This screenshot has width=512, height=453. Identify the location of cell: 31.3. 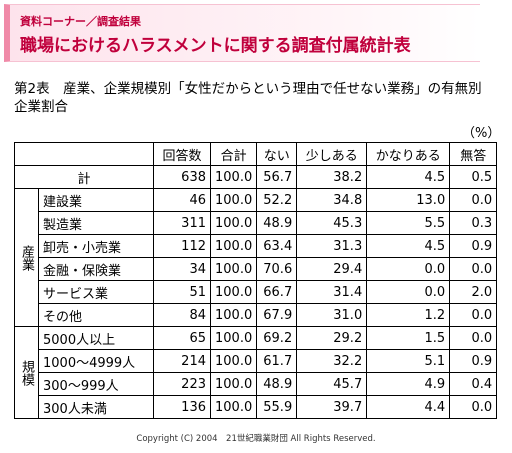
(332, 246).